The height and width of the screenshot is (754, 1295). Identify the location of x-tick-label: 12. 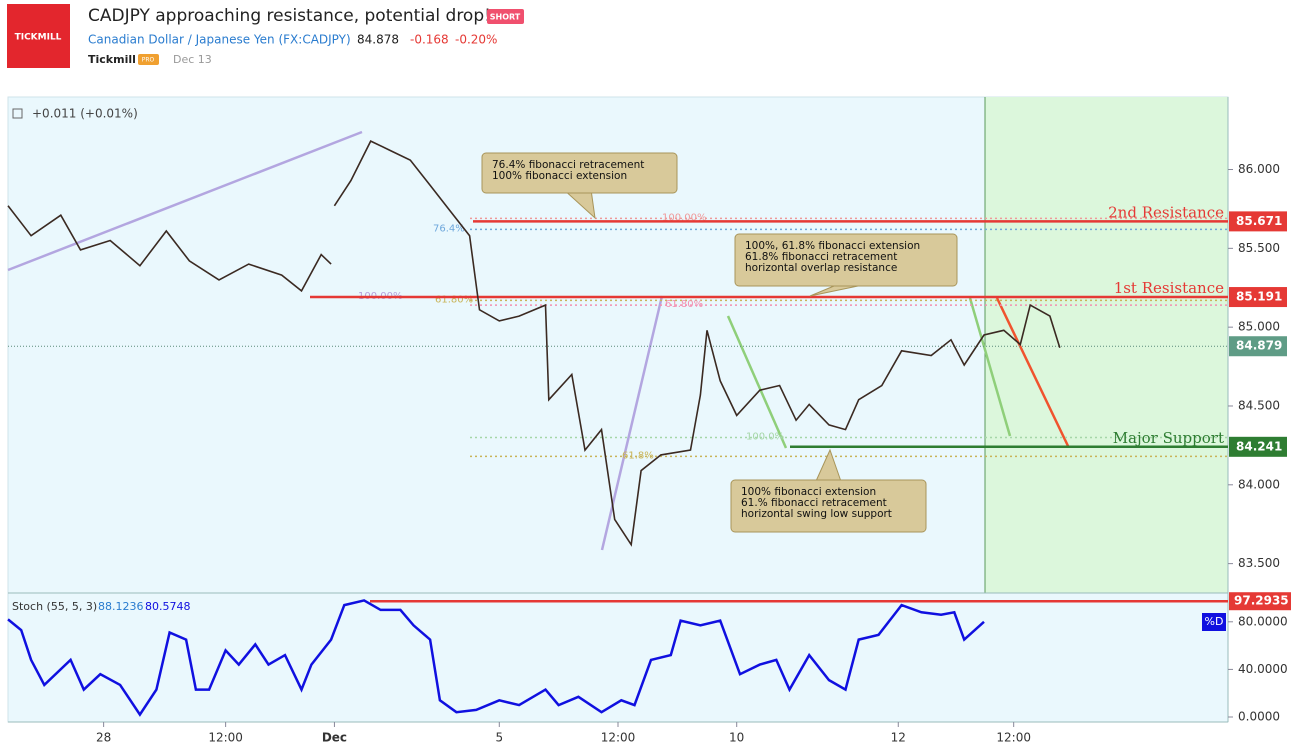
(898, 738).